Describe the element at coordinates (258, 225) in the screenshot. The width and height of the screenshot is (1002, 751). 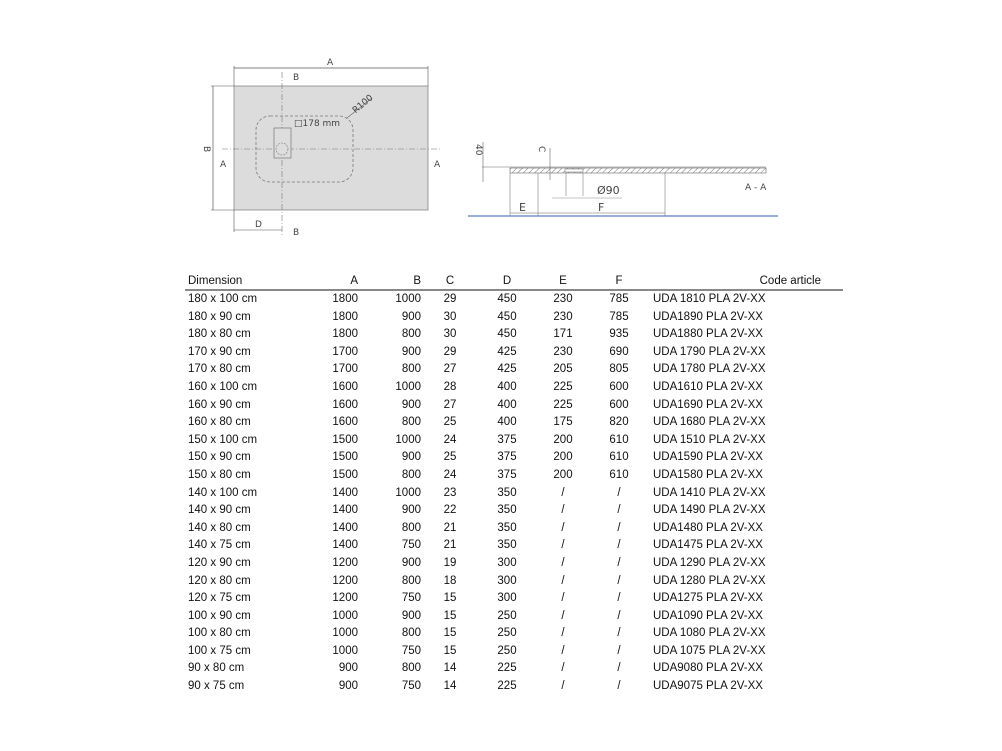
I see `dim-d-label: D` at that location.